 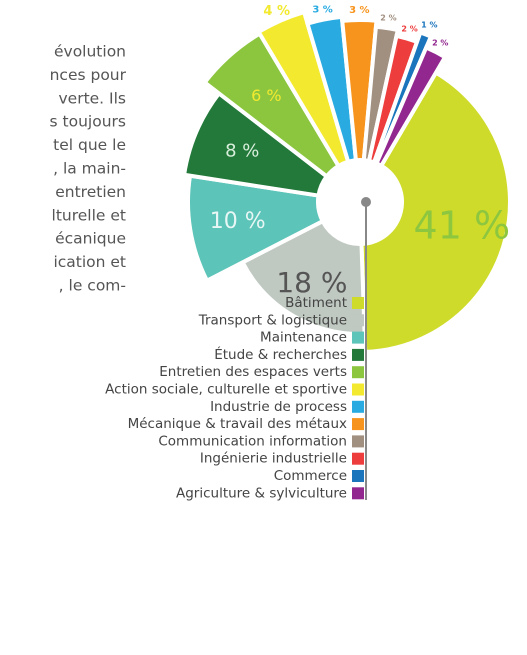 What do you see at coordinates (92, 98) in the screenshot?
I see `paragraph-line: verte. Ils` at bounding box center [92, 98].